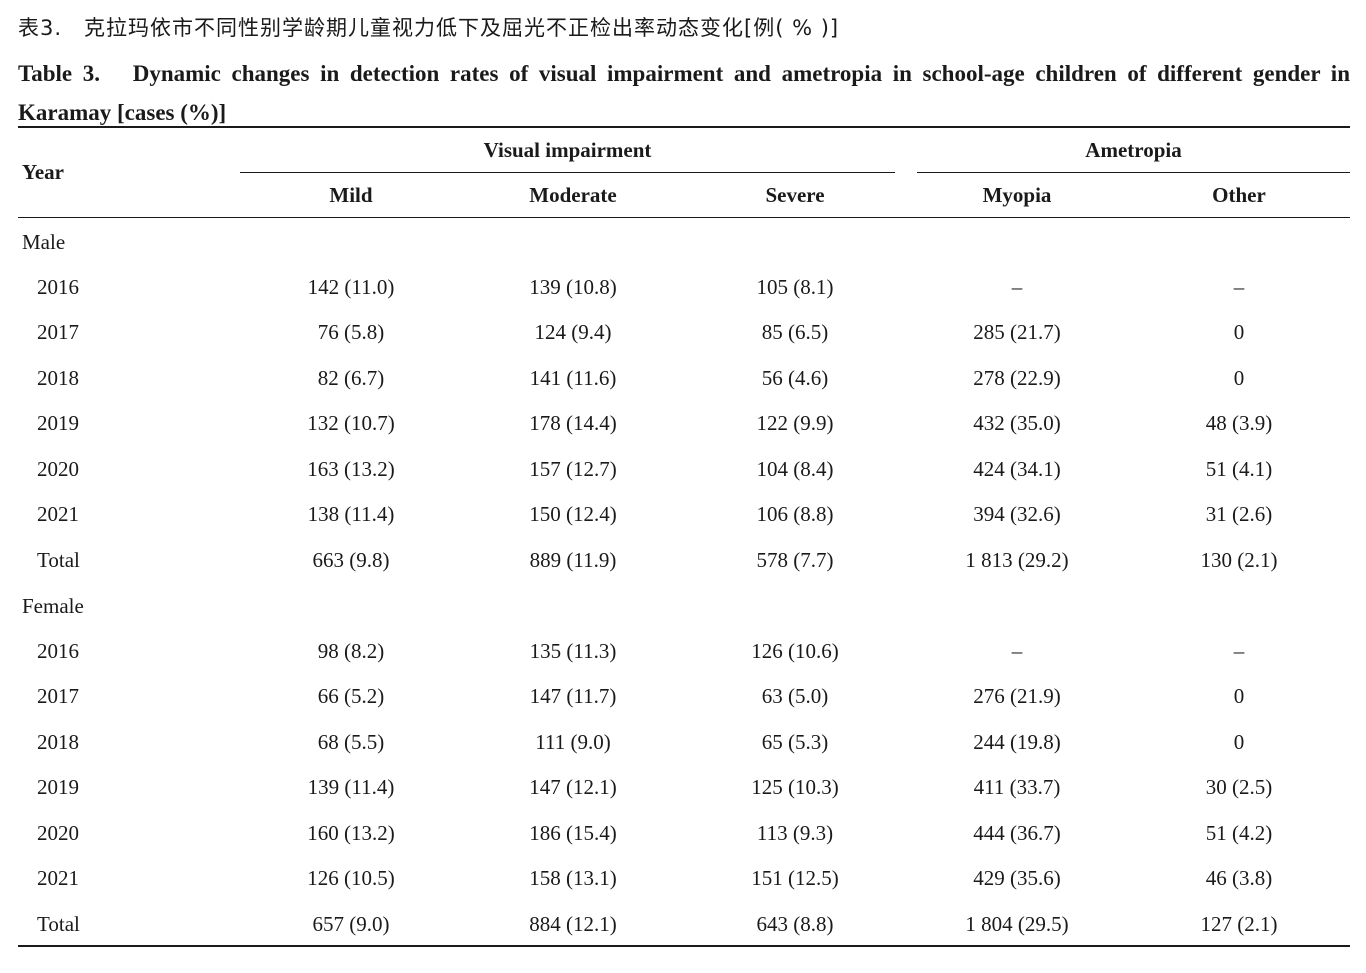 This screenshot has width=1366, height=973. I want to click on ametropia-group-header: Ametropia, so click(1133, 150).